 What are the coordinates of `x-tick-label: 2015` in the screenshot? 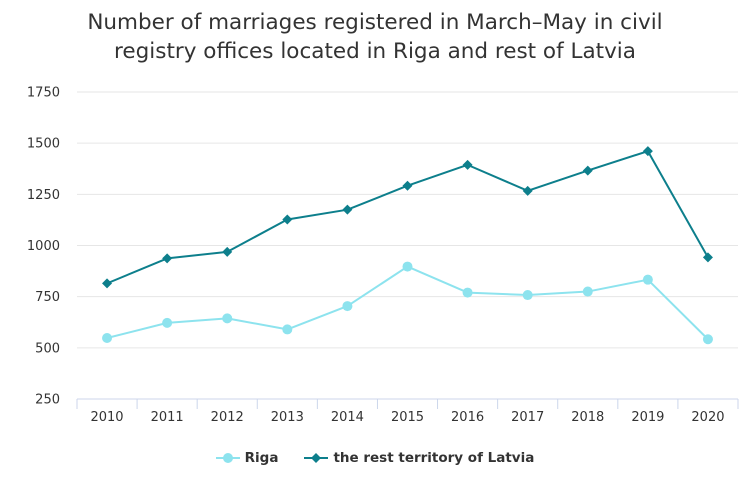 It's located at (407, 417).